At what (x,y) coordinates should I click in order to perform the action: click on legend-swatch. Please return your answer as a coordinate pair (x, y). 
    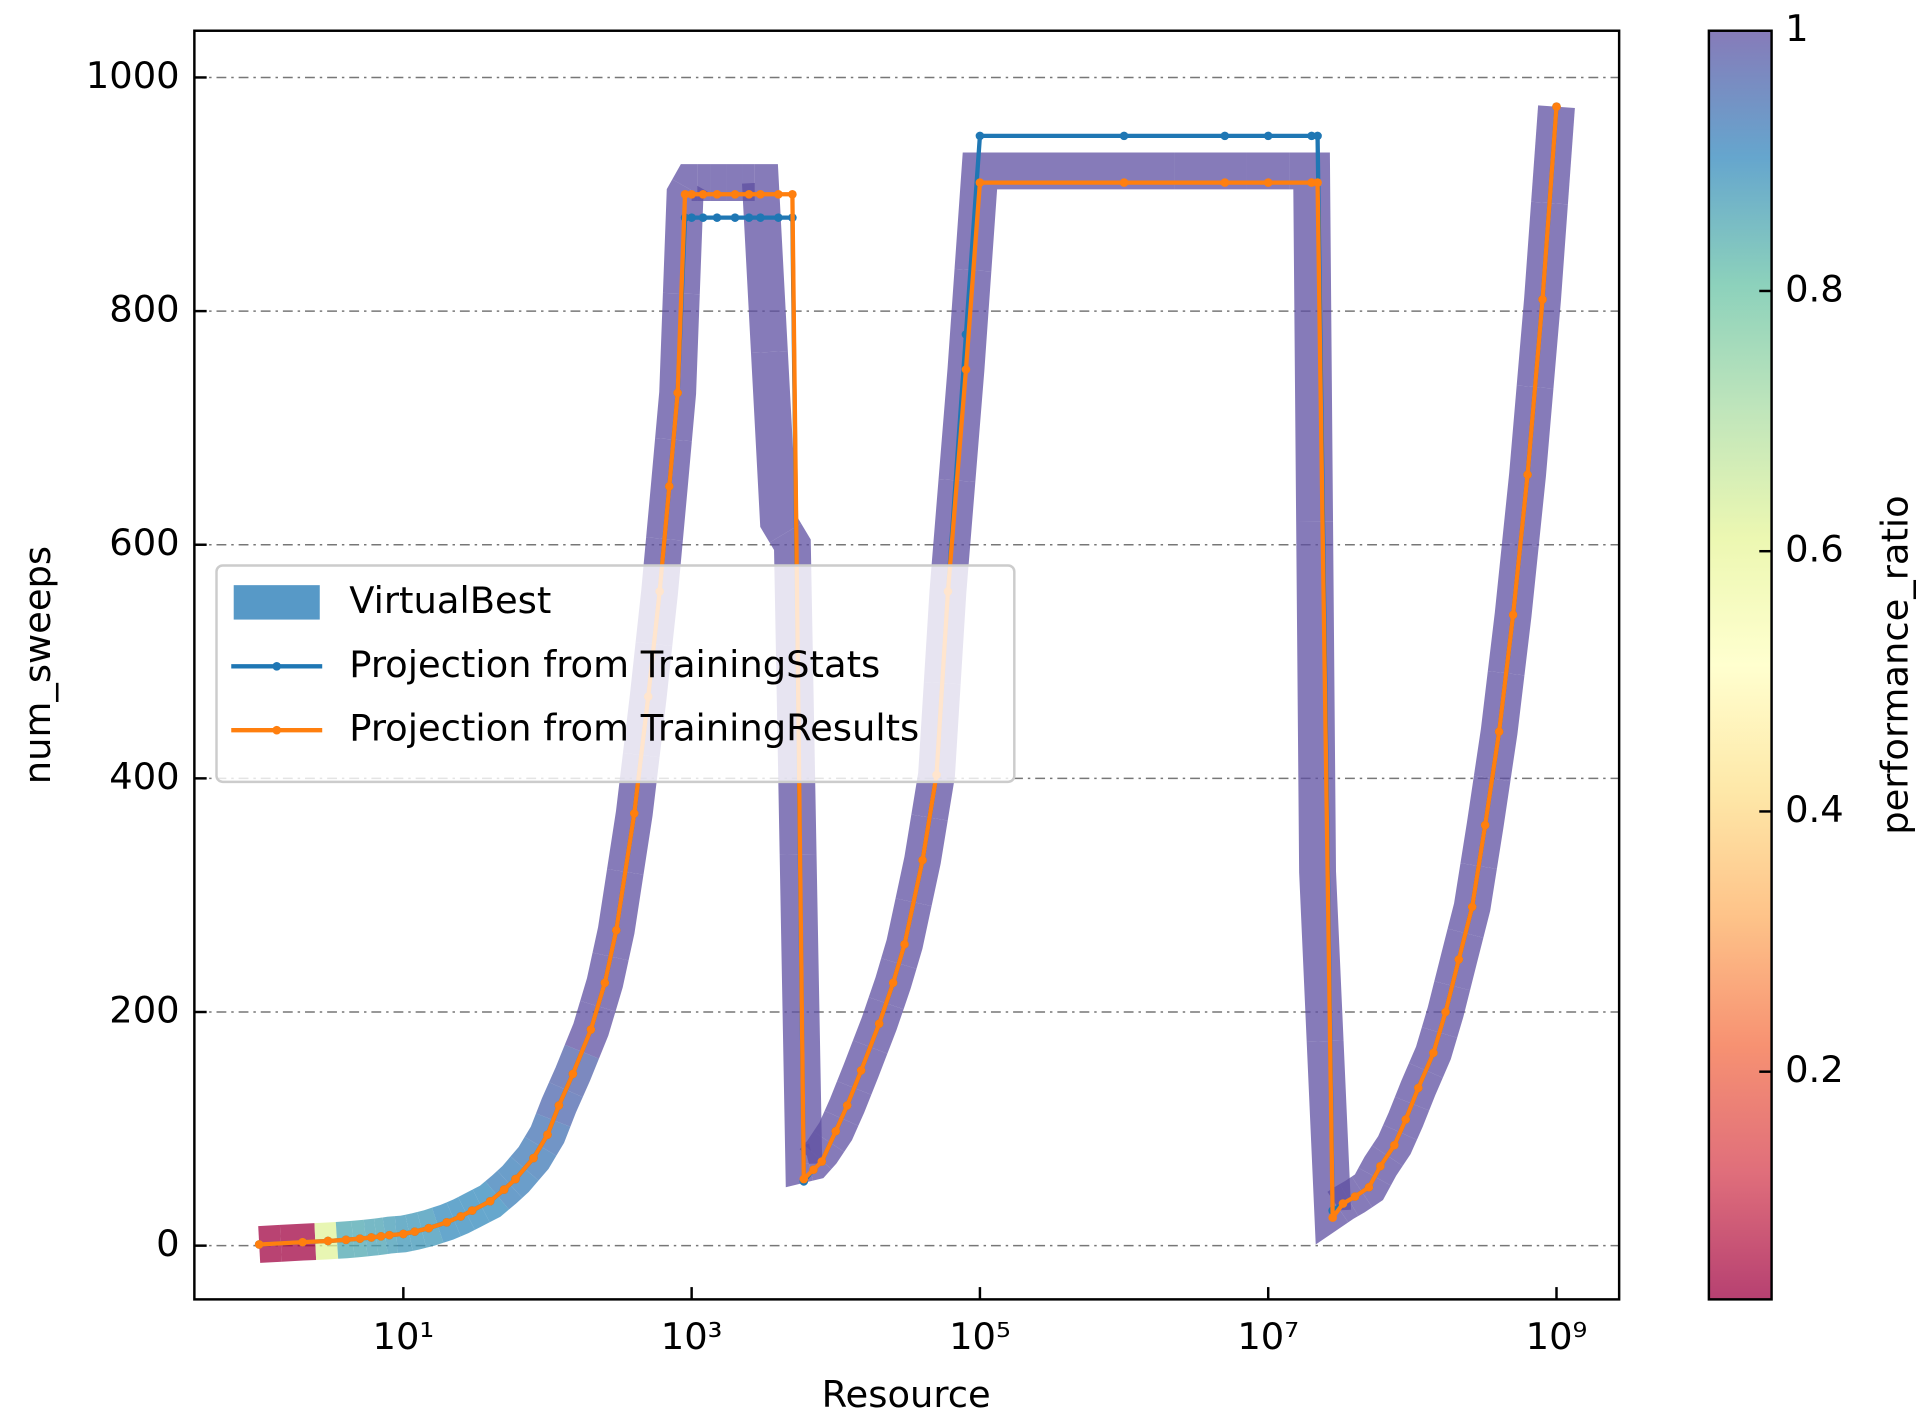
    Looking at the image, I should click on (276, 602).